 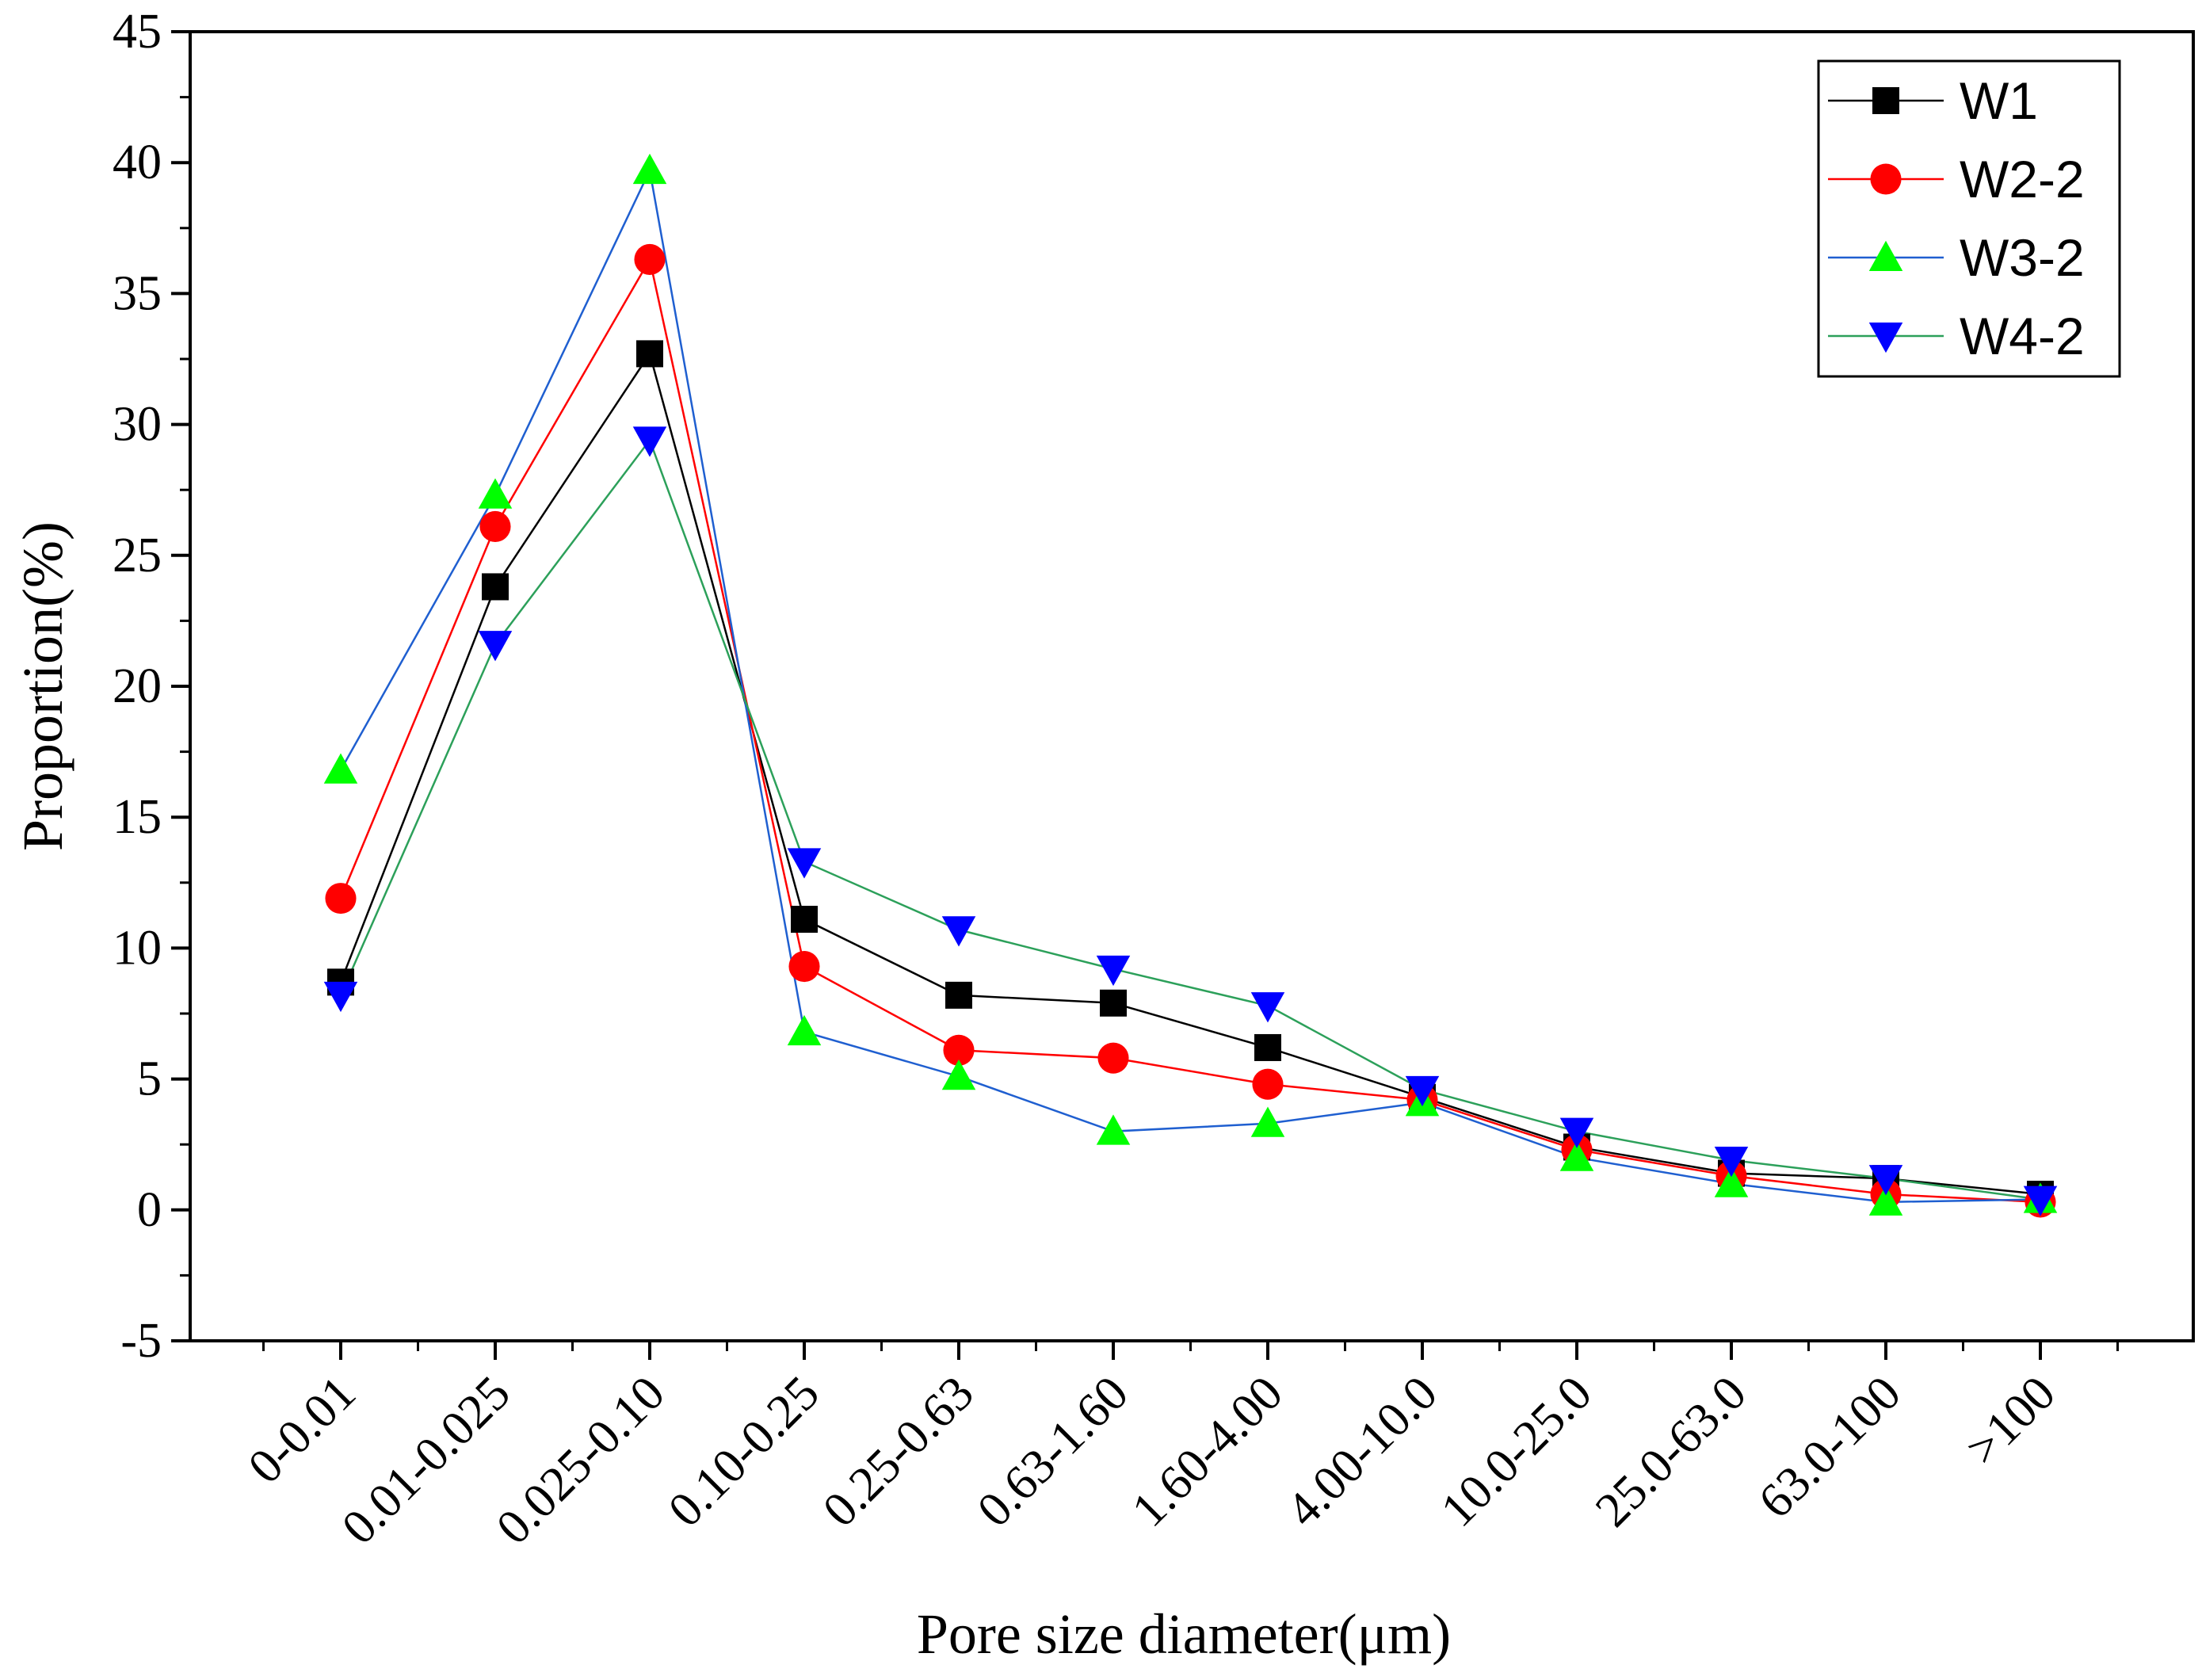 What do you see at coordinates (137, 425) in the screenshot?
I see `y-tick-label: 30` at bounding box center [137, 425].